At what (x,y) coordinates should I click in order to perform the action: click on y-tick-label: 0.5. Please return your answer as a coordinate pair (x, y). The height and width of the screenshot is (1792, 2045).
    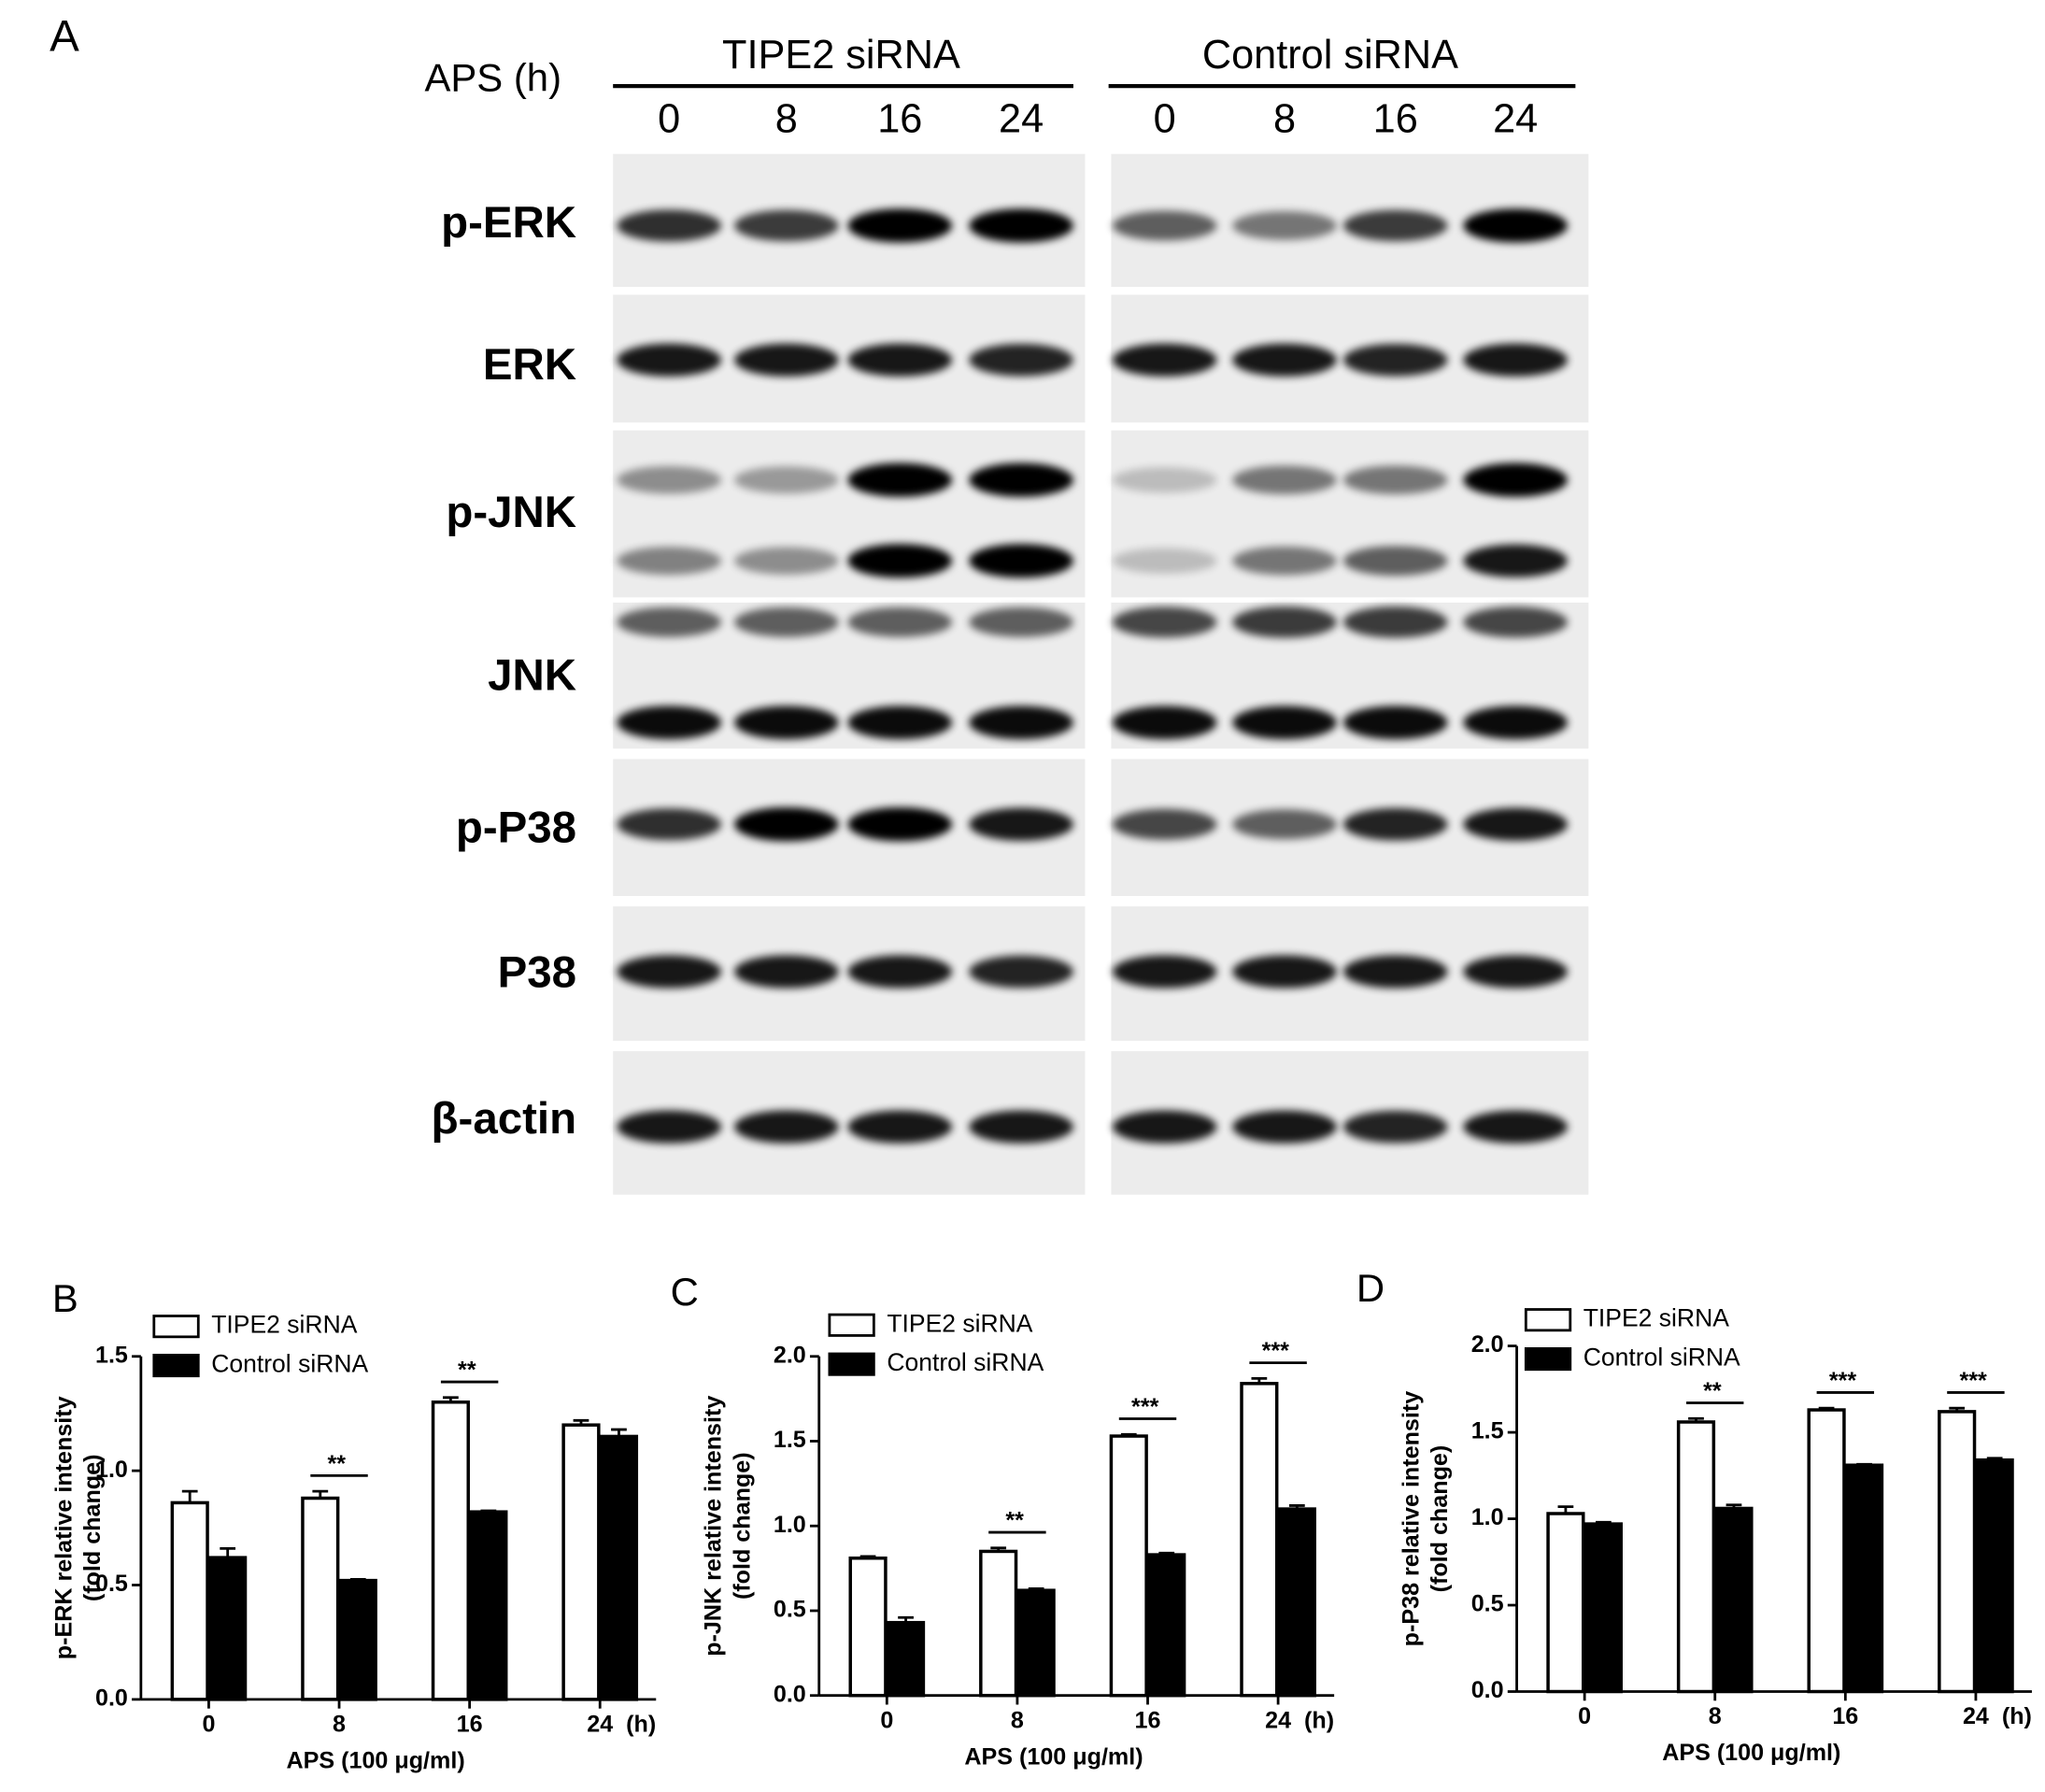
    Looking at the image, I should click on (790, 1610).